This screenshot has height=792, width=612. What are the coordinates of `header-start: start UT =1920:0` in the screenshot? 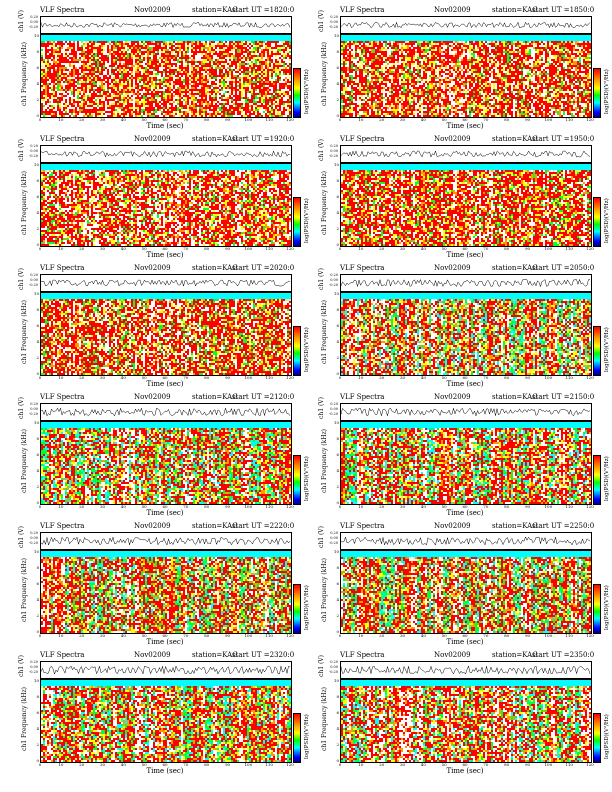 It's located at (263, 139).